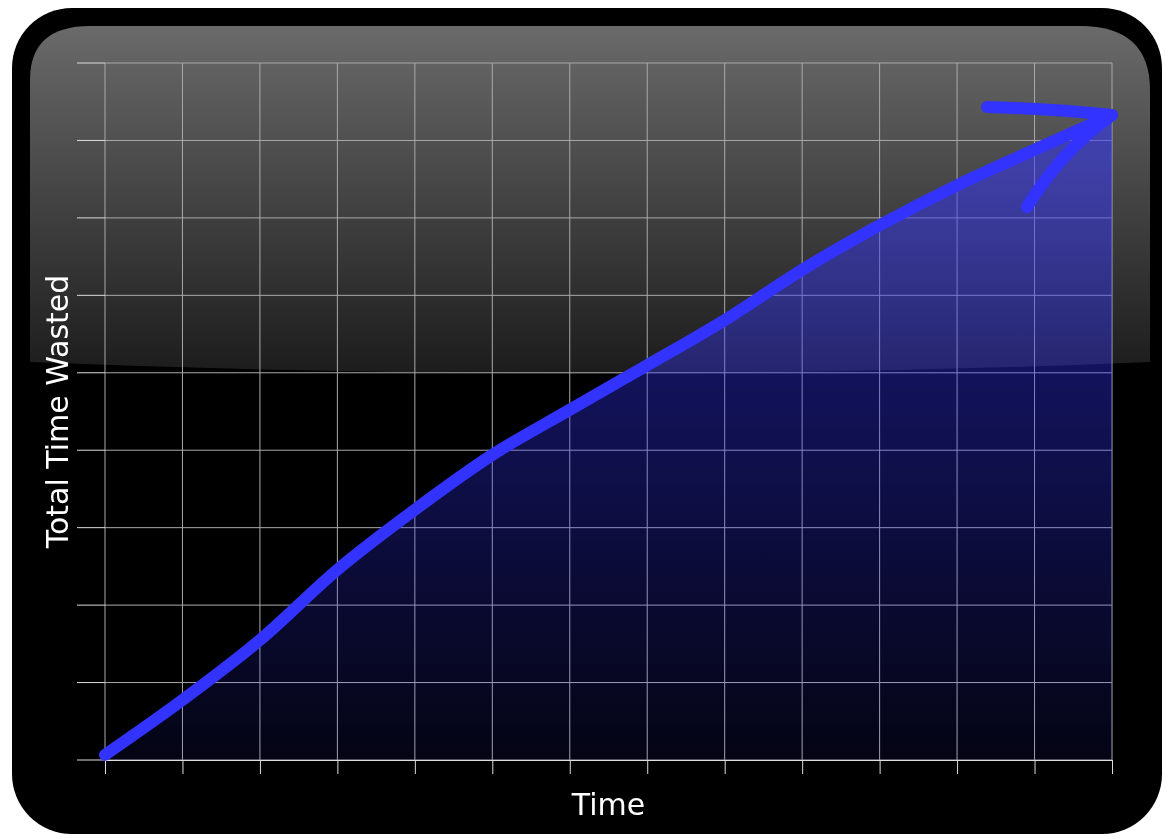 This screenshot has width=1166, height=838. What do you see at coordinates (57, 412) in the screenshot?
I see `y-axis-title: Total Time Wasted` at bounding box center [57, 412].